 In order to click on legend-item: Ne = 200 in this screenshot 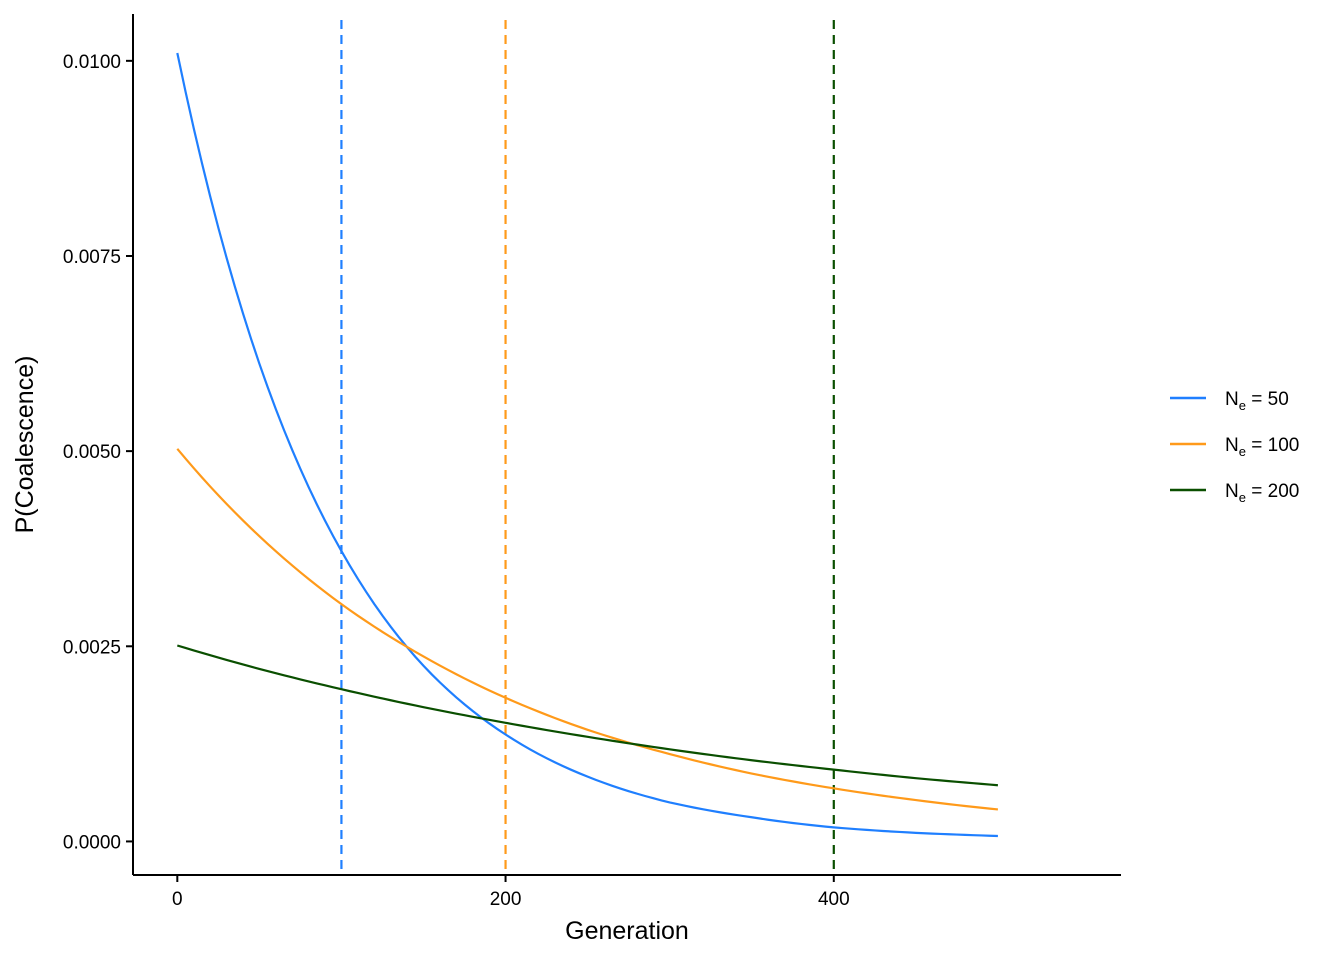, I will do `click(1234, 493)`.